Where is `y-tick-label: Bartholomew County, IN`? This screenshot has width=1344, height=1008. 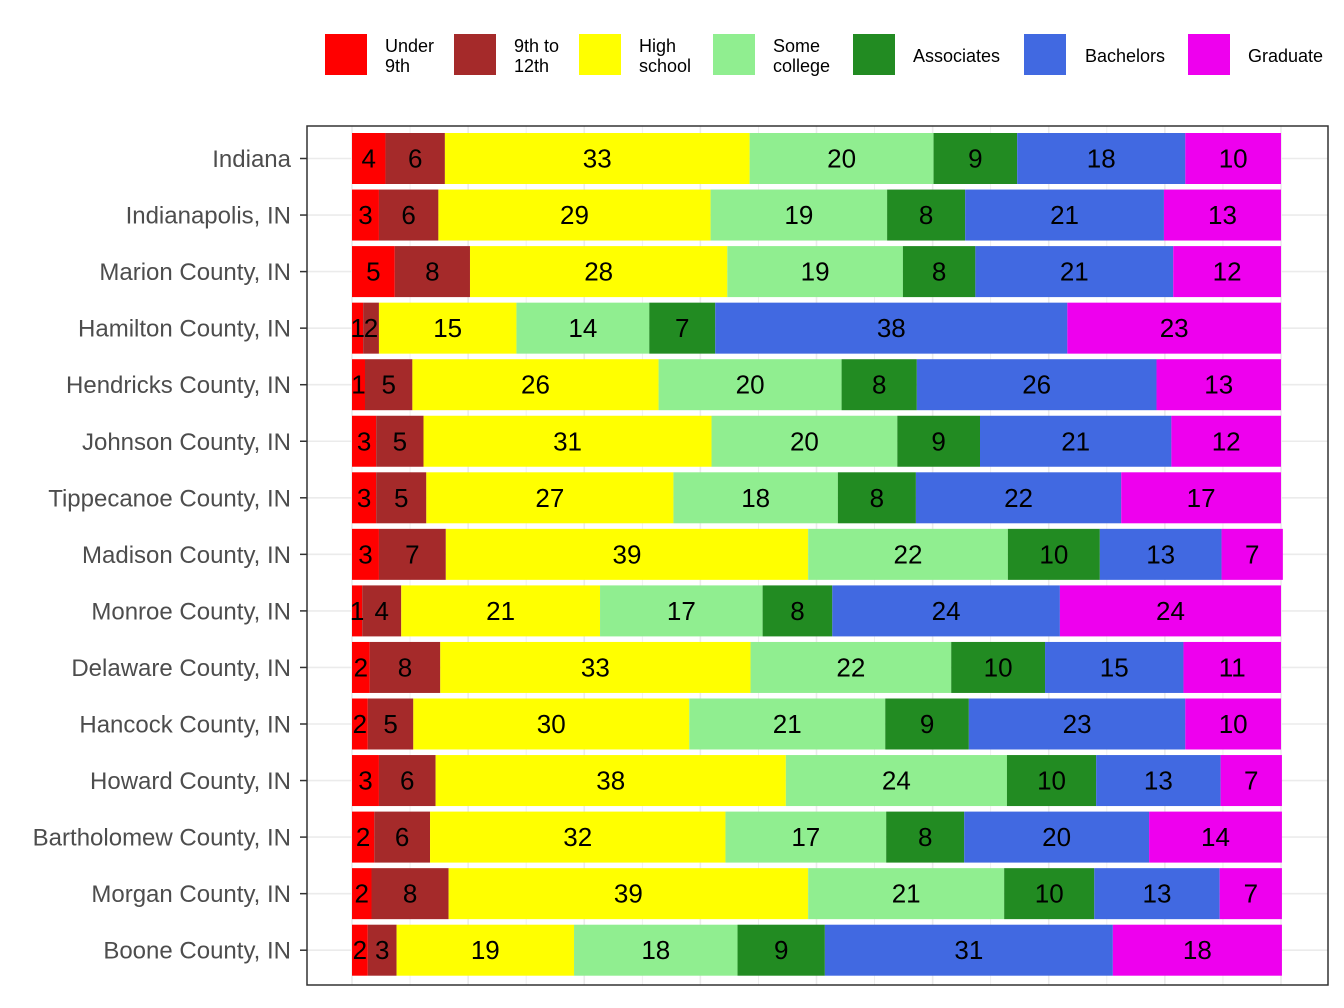
y-tick-label: Bartholomew County, IN is located at coordinates (162, 838).